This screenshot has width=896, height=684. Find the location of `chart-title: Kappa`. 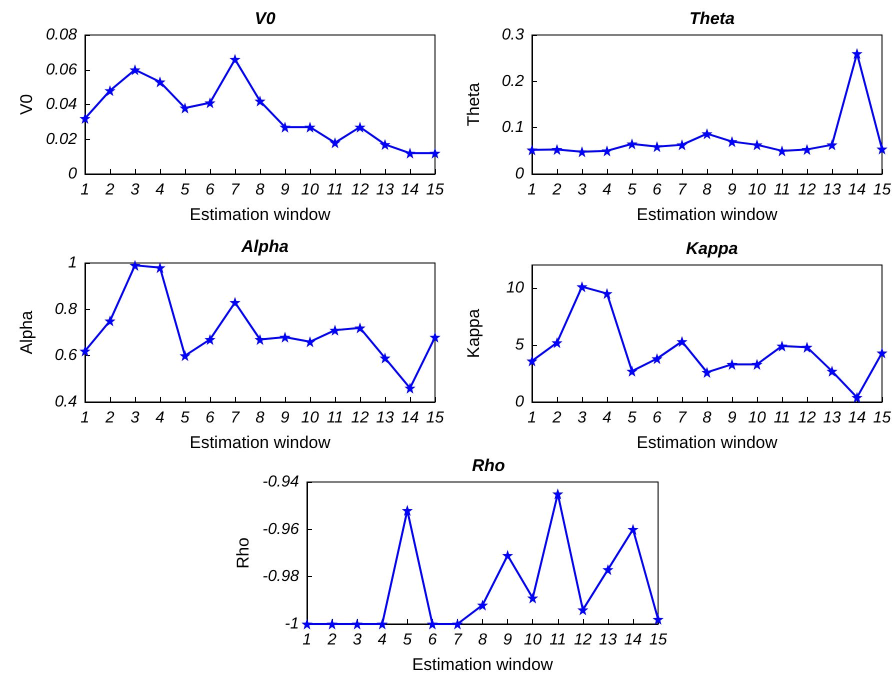

chart-title: Kappa is located at coordinates (712, 248).